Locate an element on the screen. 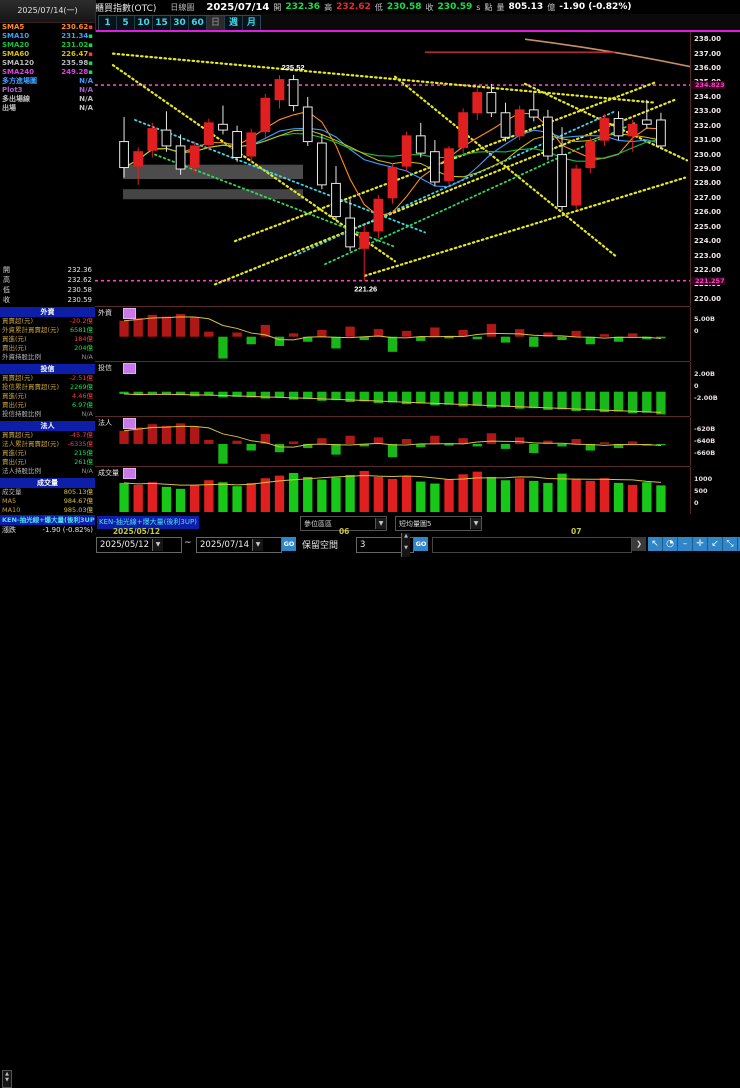 The image size is (740, 1088). indicator-panel-法人: 法人 is located at coordinates (392, 442).